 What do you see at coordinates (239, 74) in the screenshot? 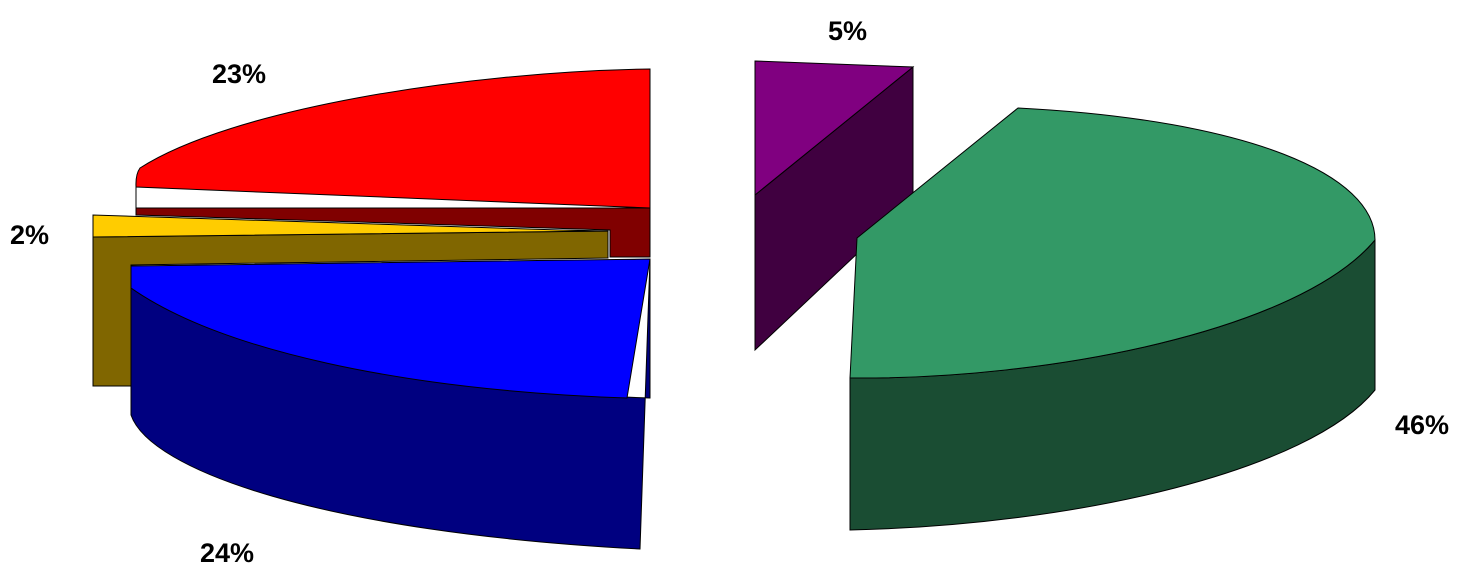
I see `label-23: 23%` at bounding box center [239, 74].